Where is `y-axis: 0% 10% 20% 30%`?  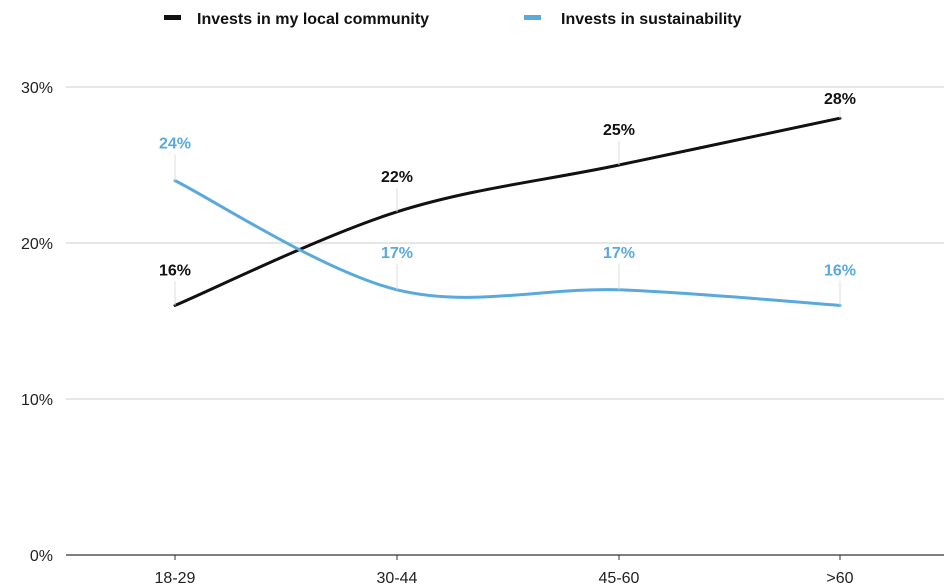
y-axis: 0% 10% 20% 30% is located at coordinates (37, 322).